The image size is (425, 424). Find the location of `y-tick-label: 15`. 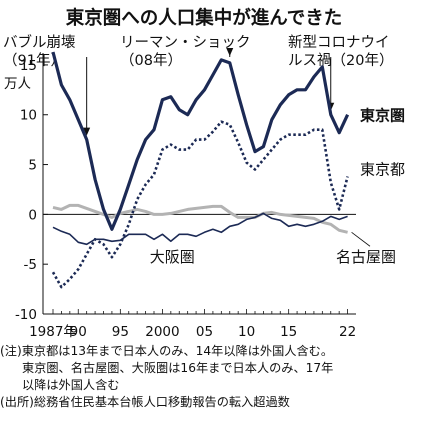

y-tick-label: 15 is located at coordinates (28, 66).